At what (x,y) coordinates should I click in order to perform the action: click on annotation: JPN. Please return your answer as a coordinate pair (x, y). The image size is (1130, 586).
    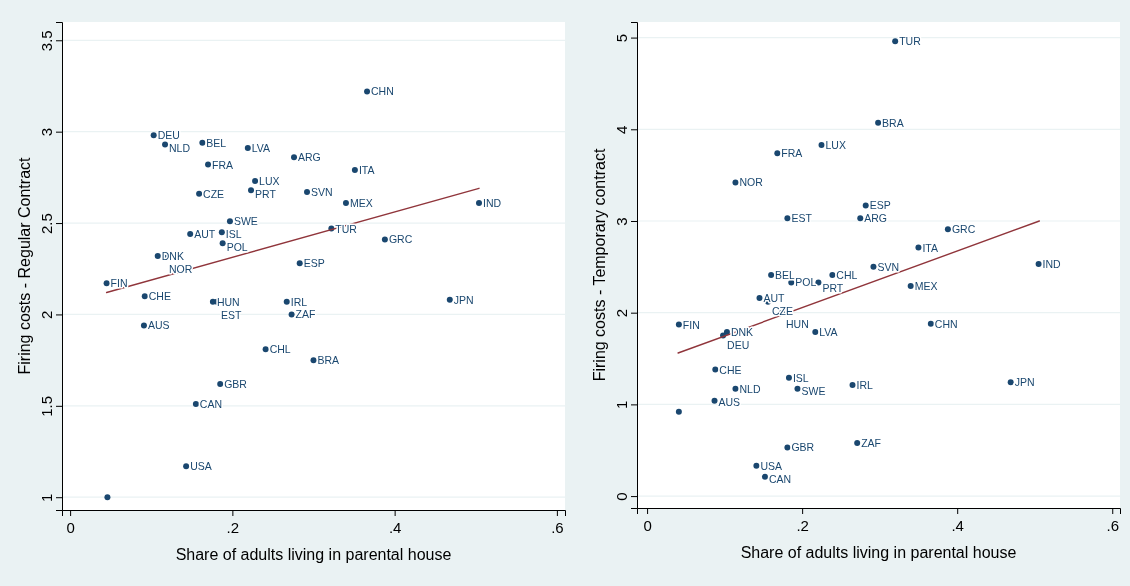
    Looking at the image, I should click on (1024, 382).